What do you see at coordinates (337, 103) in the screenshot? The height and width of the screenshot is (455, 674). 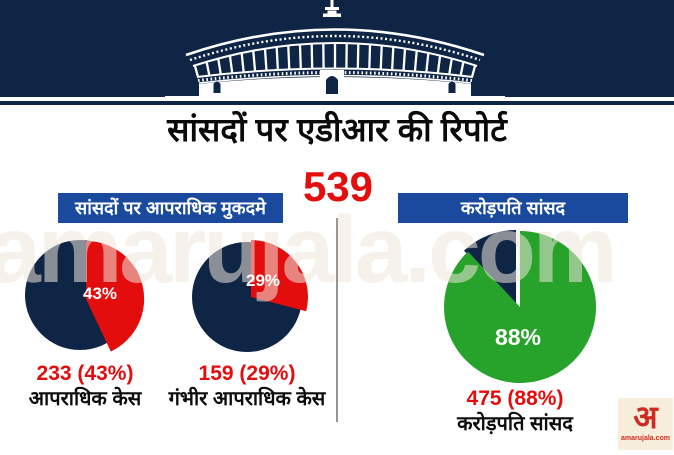 I see `hero-divider-rule` at bounding box center [337, 103].